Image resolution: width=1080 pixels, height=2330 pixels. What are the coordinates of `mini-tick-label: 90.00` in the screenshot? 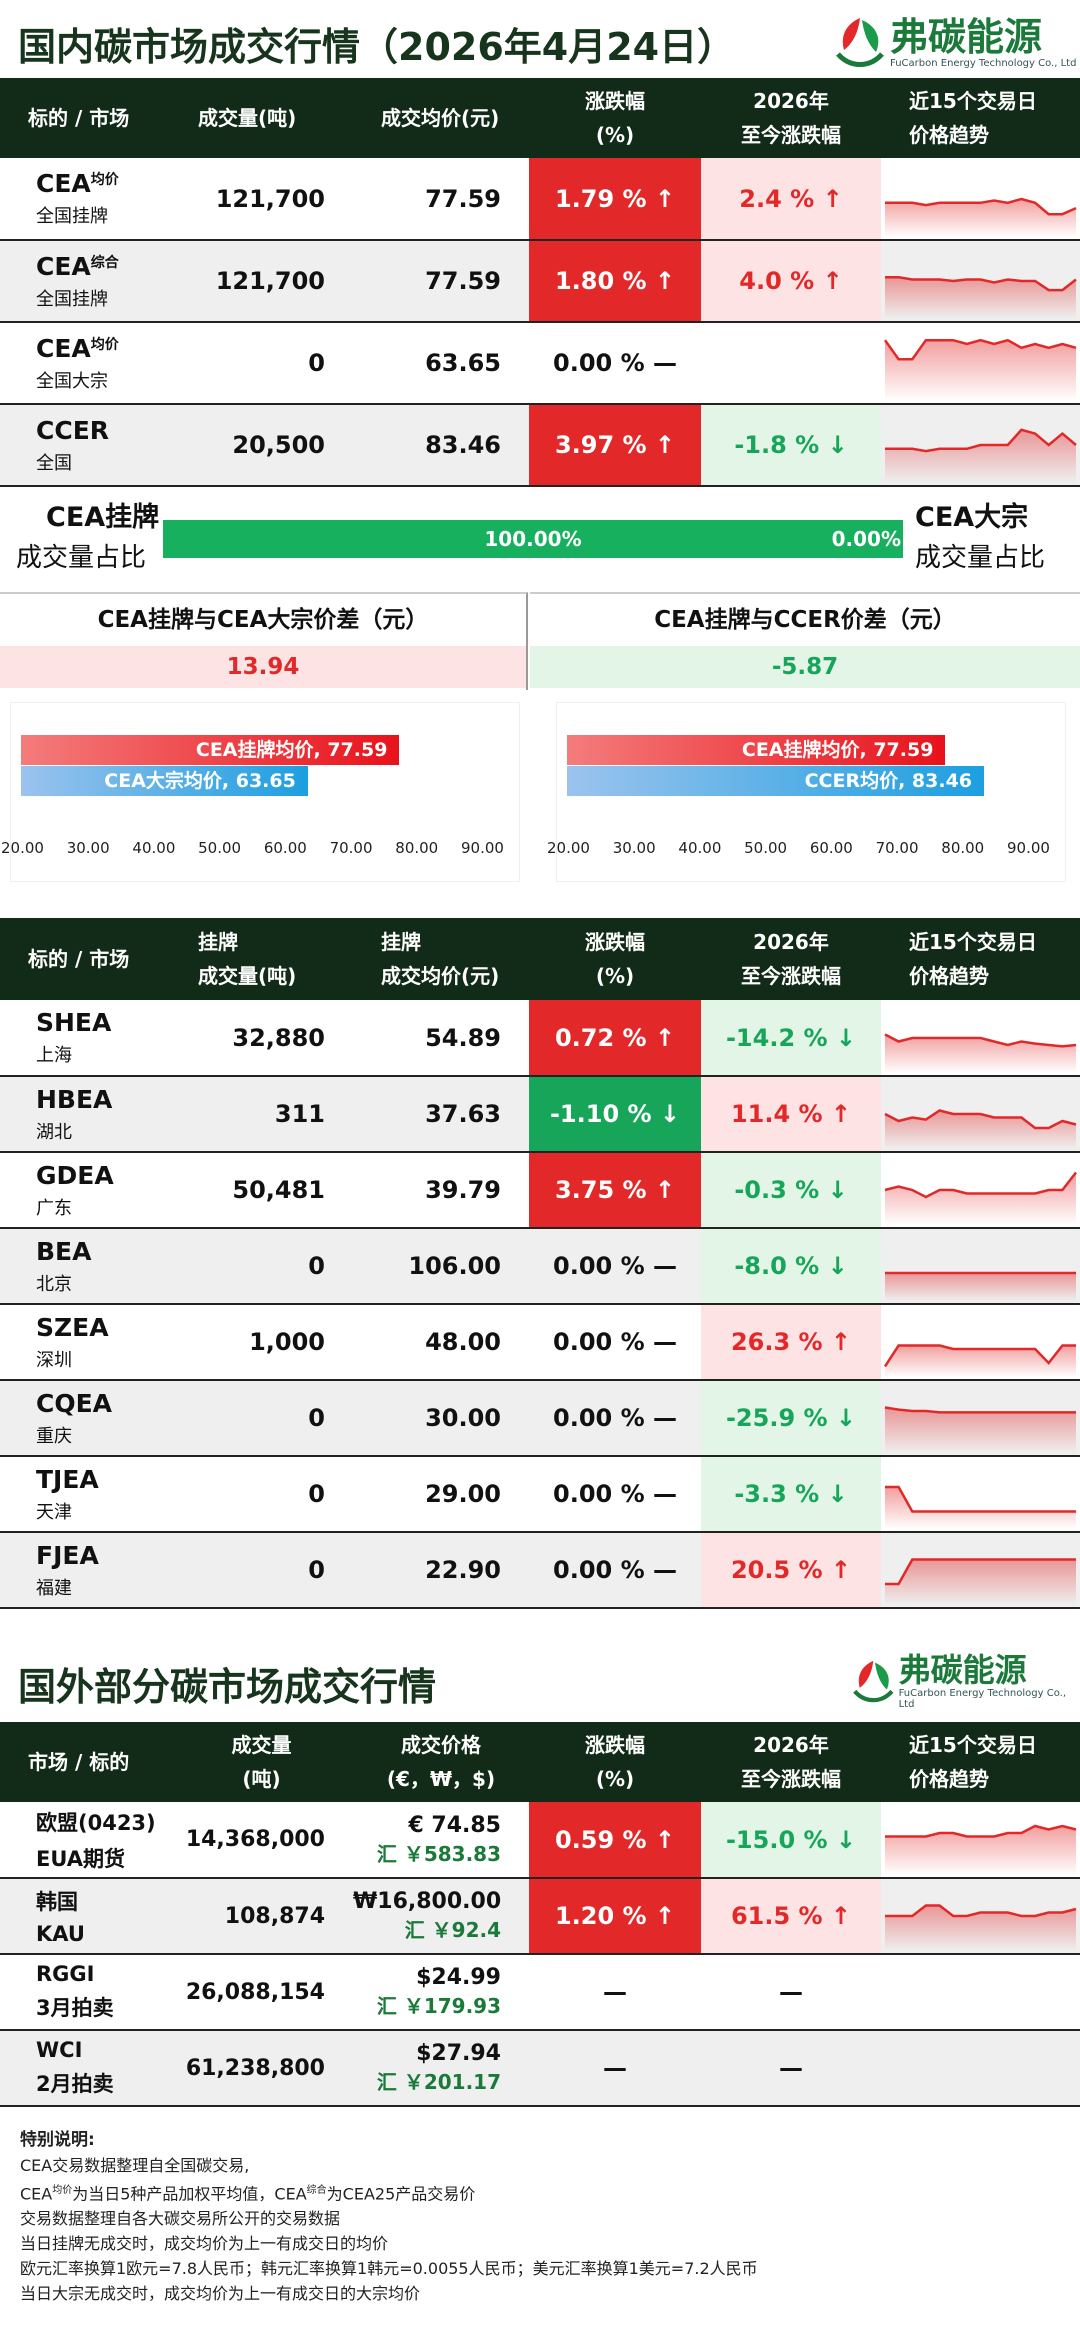 It's located at (482, 848).